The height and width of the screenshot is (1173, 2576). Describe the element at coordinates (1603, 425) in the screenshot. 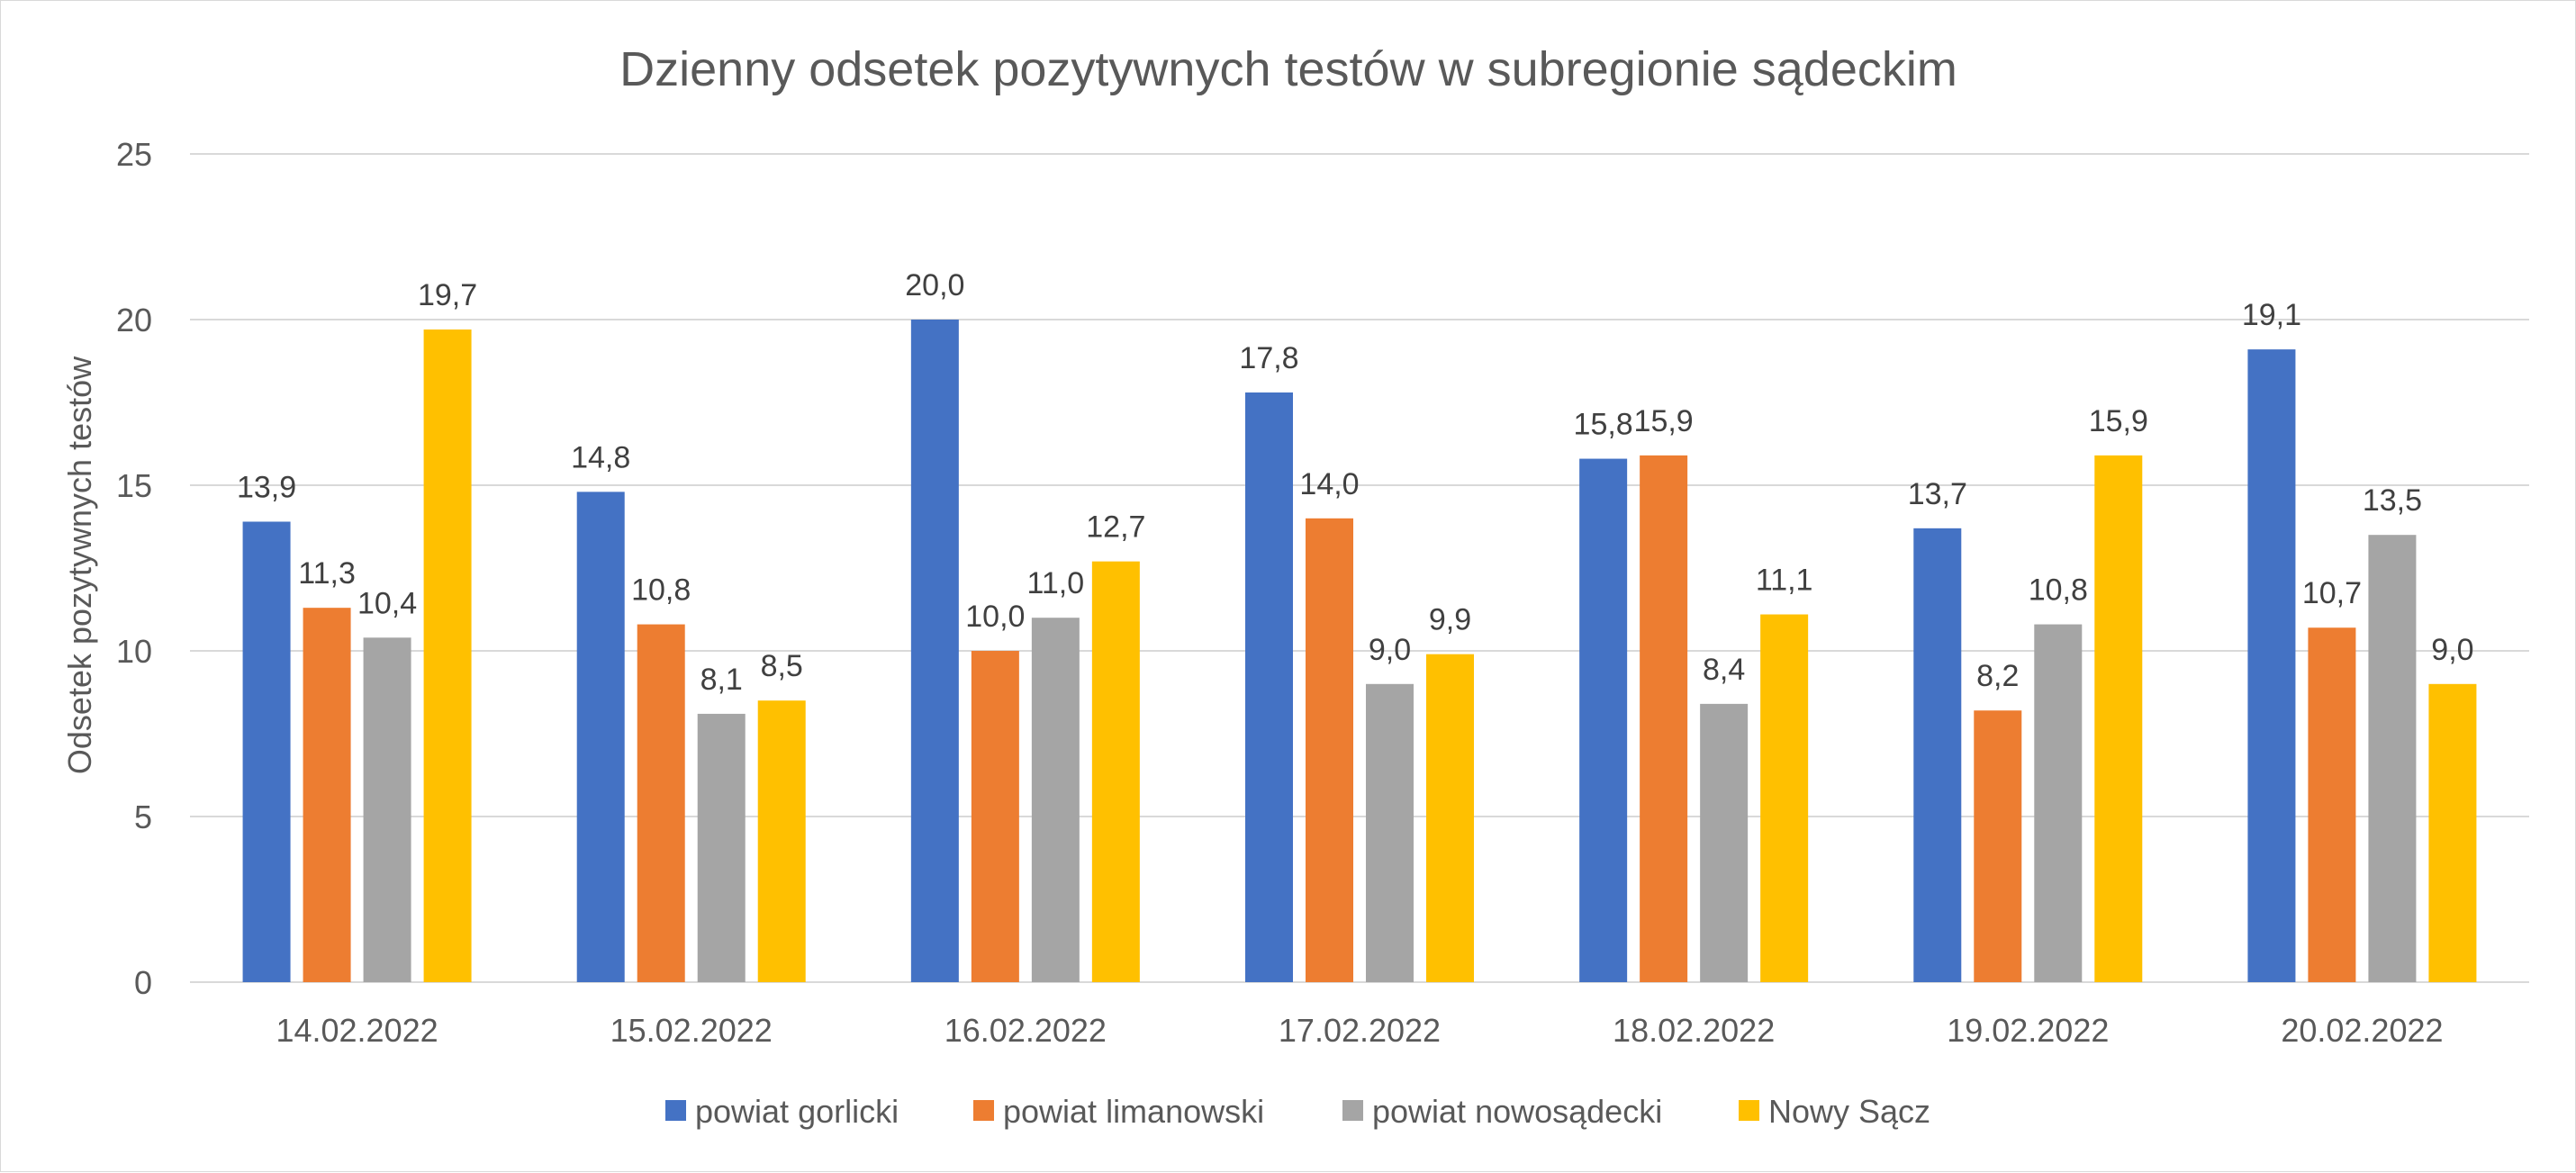

I see `data-label: 15,8` at that location.